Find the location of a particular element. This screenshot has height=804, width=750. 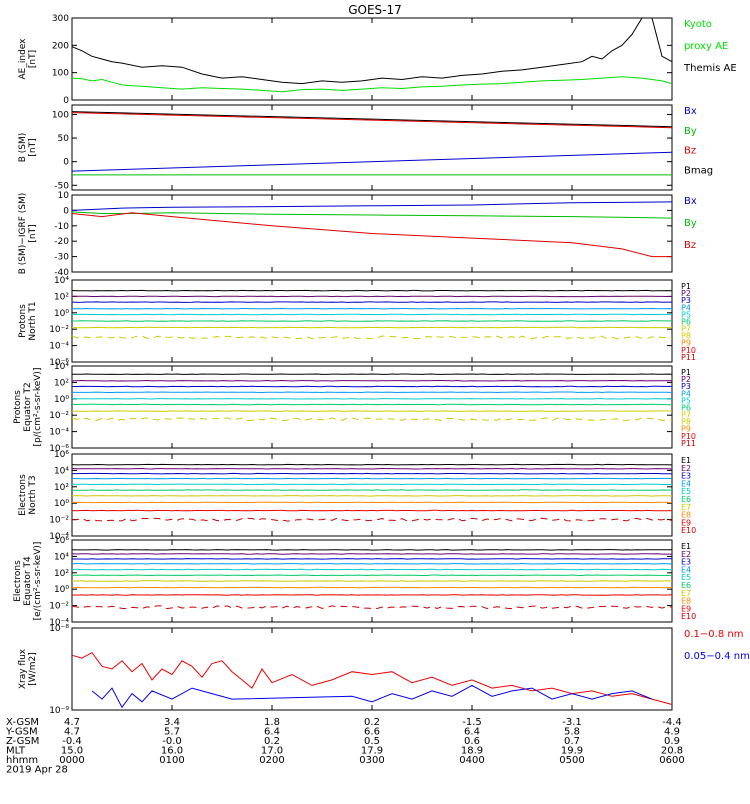

y-tick-label: 10 is located at coordinates (64, 196).